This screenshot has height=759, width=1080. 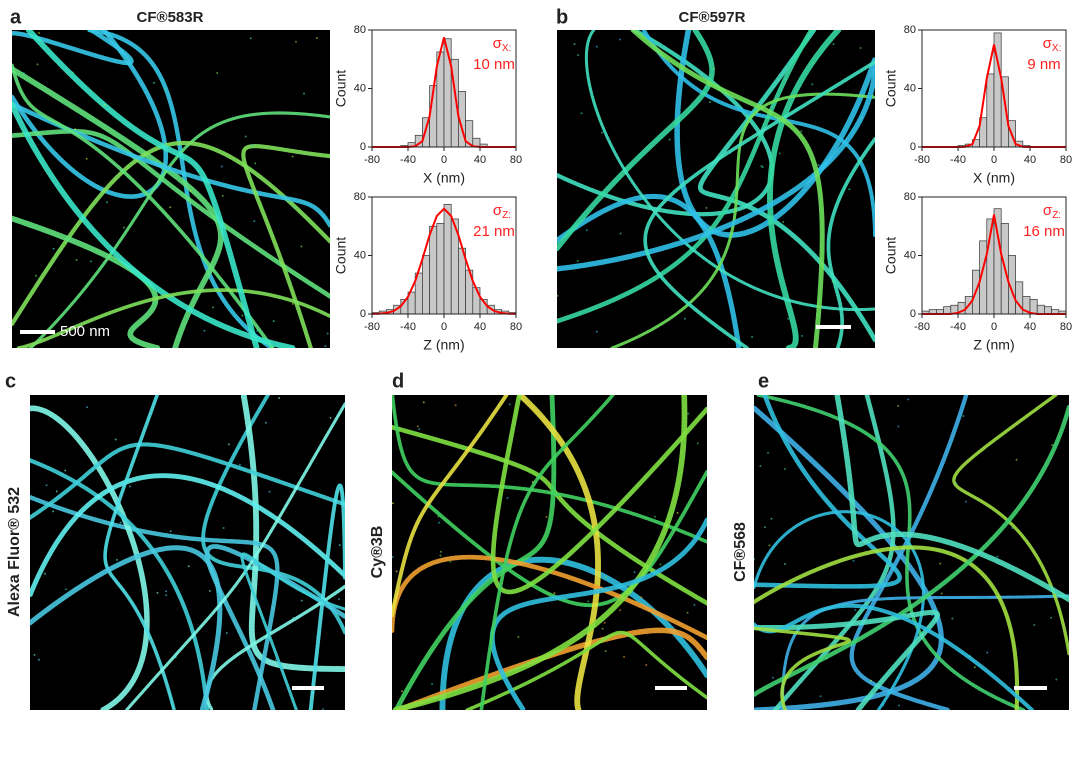 What do you see at coordinates (562, 17) in the screenshot?
I see `panel-letter: b` at bounding box center [562, 17].